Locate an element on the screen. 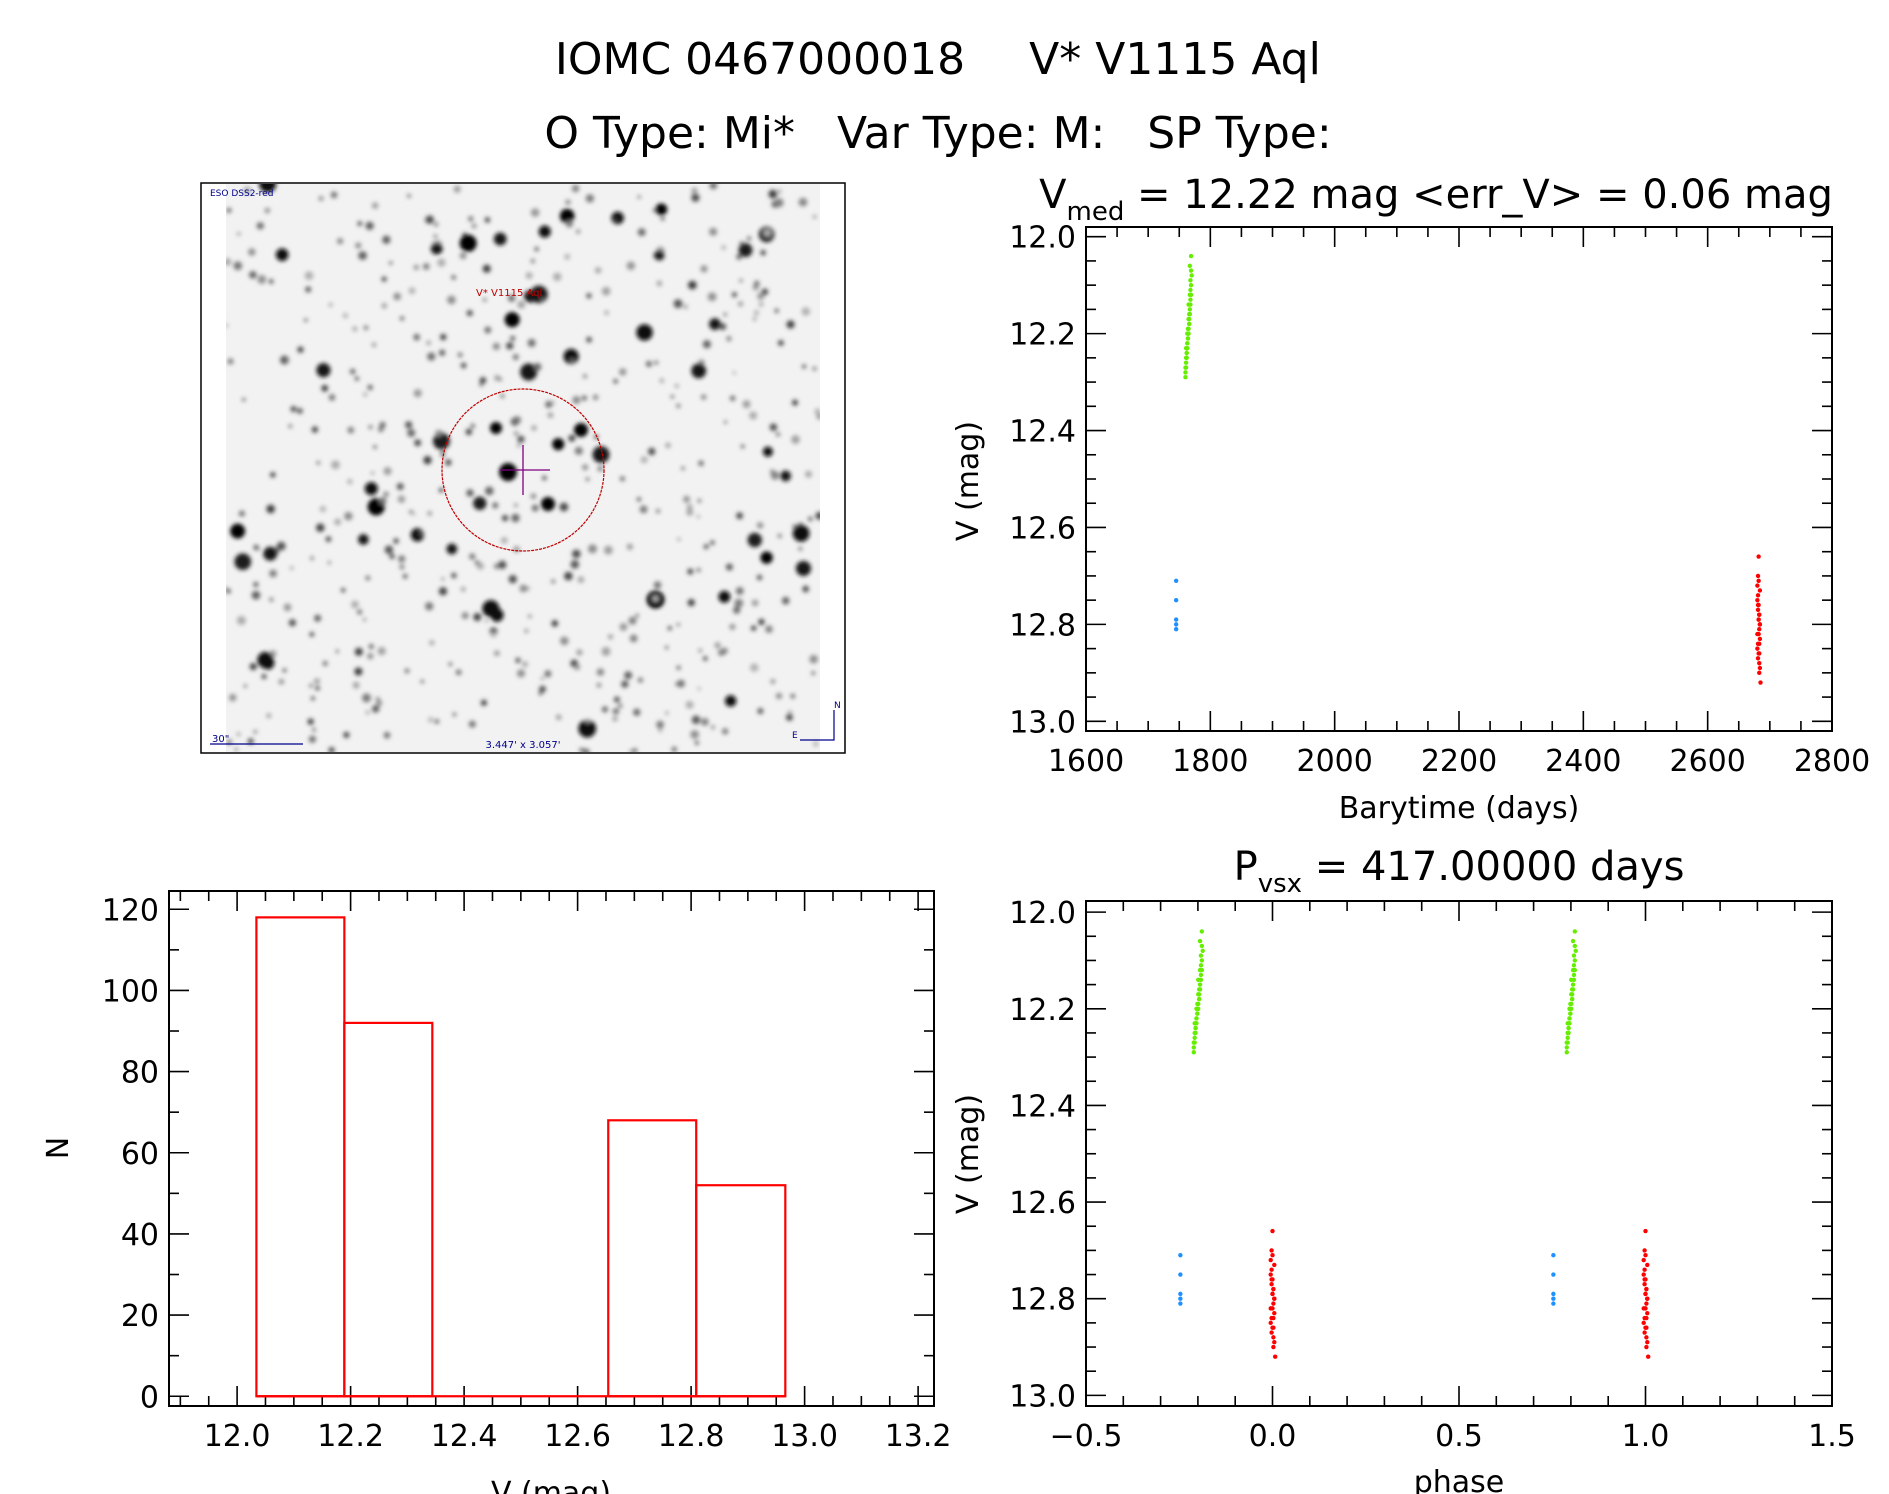 This screenshot has width=1889, height=1494. target-circle is located at coordinates (523, 470).